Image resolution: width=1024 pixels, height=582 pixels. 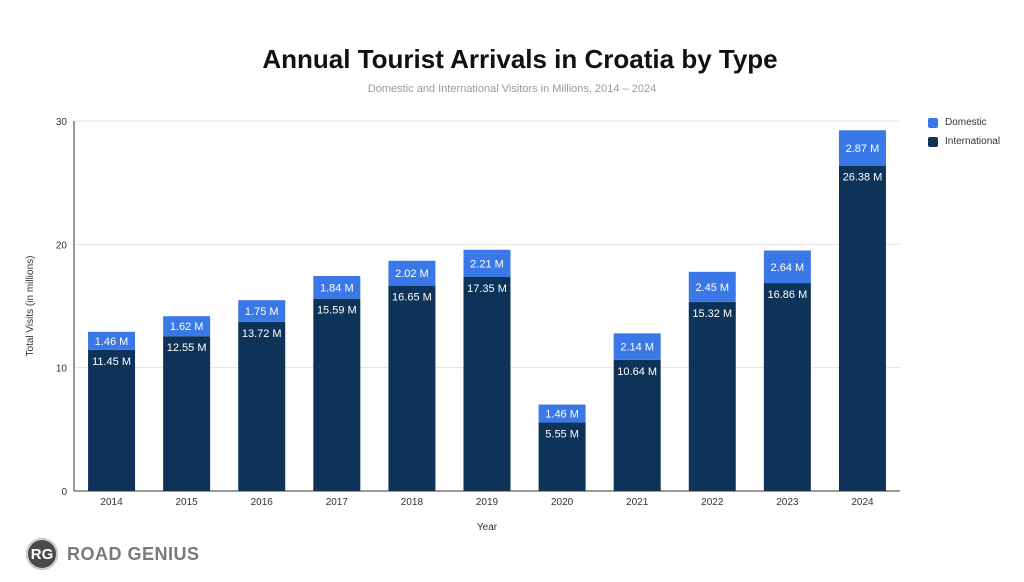 I want to click on bar-domestic-2022, so click(x=712, y=287).